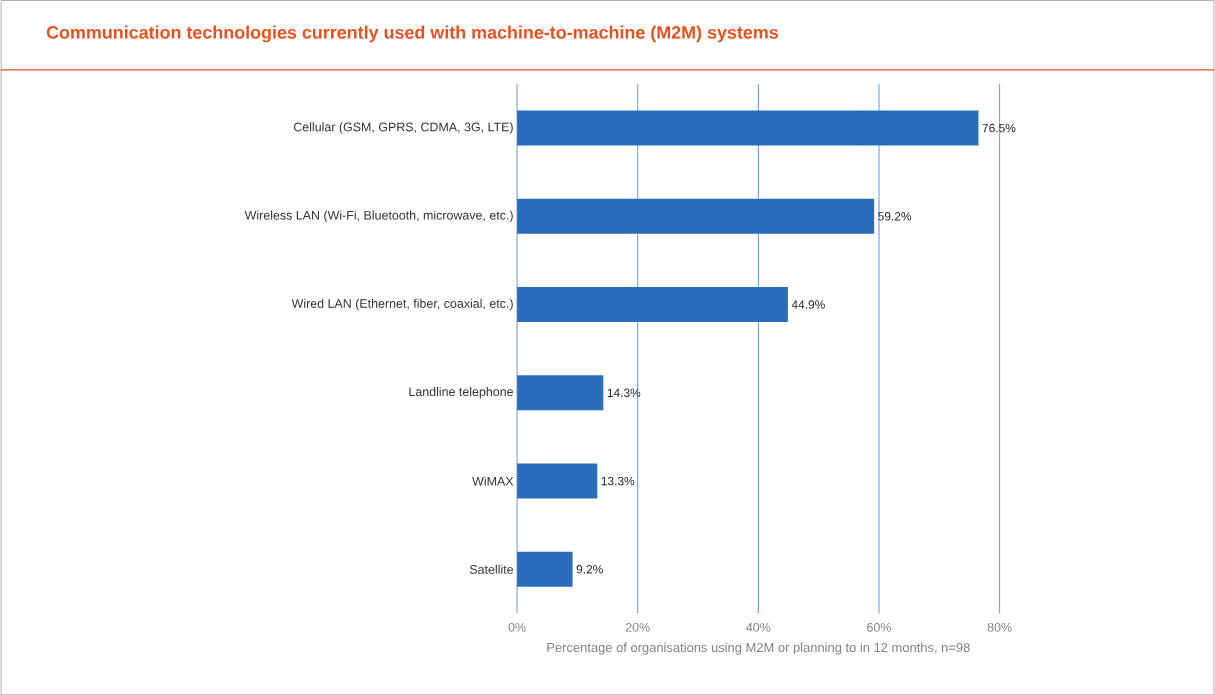 This screenshot has height=695, width=1215. What do you see at coordinates (402, 304) in the screenshot?
I see `y-tick-label: Wired LAN (Ethernet, fiber, coaxial, etc.)` at bounding box center [402, 304].